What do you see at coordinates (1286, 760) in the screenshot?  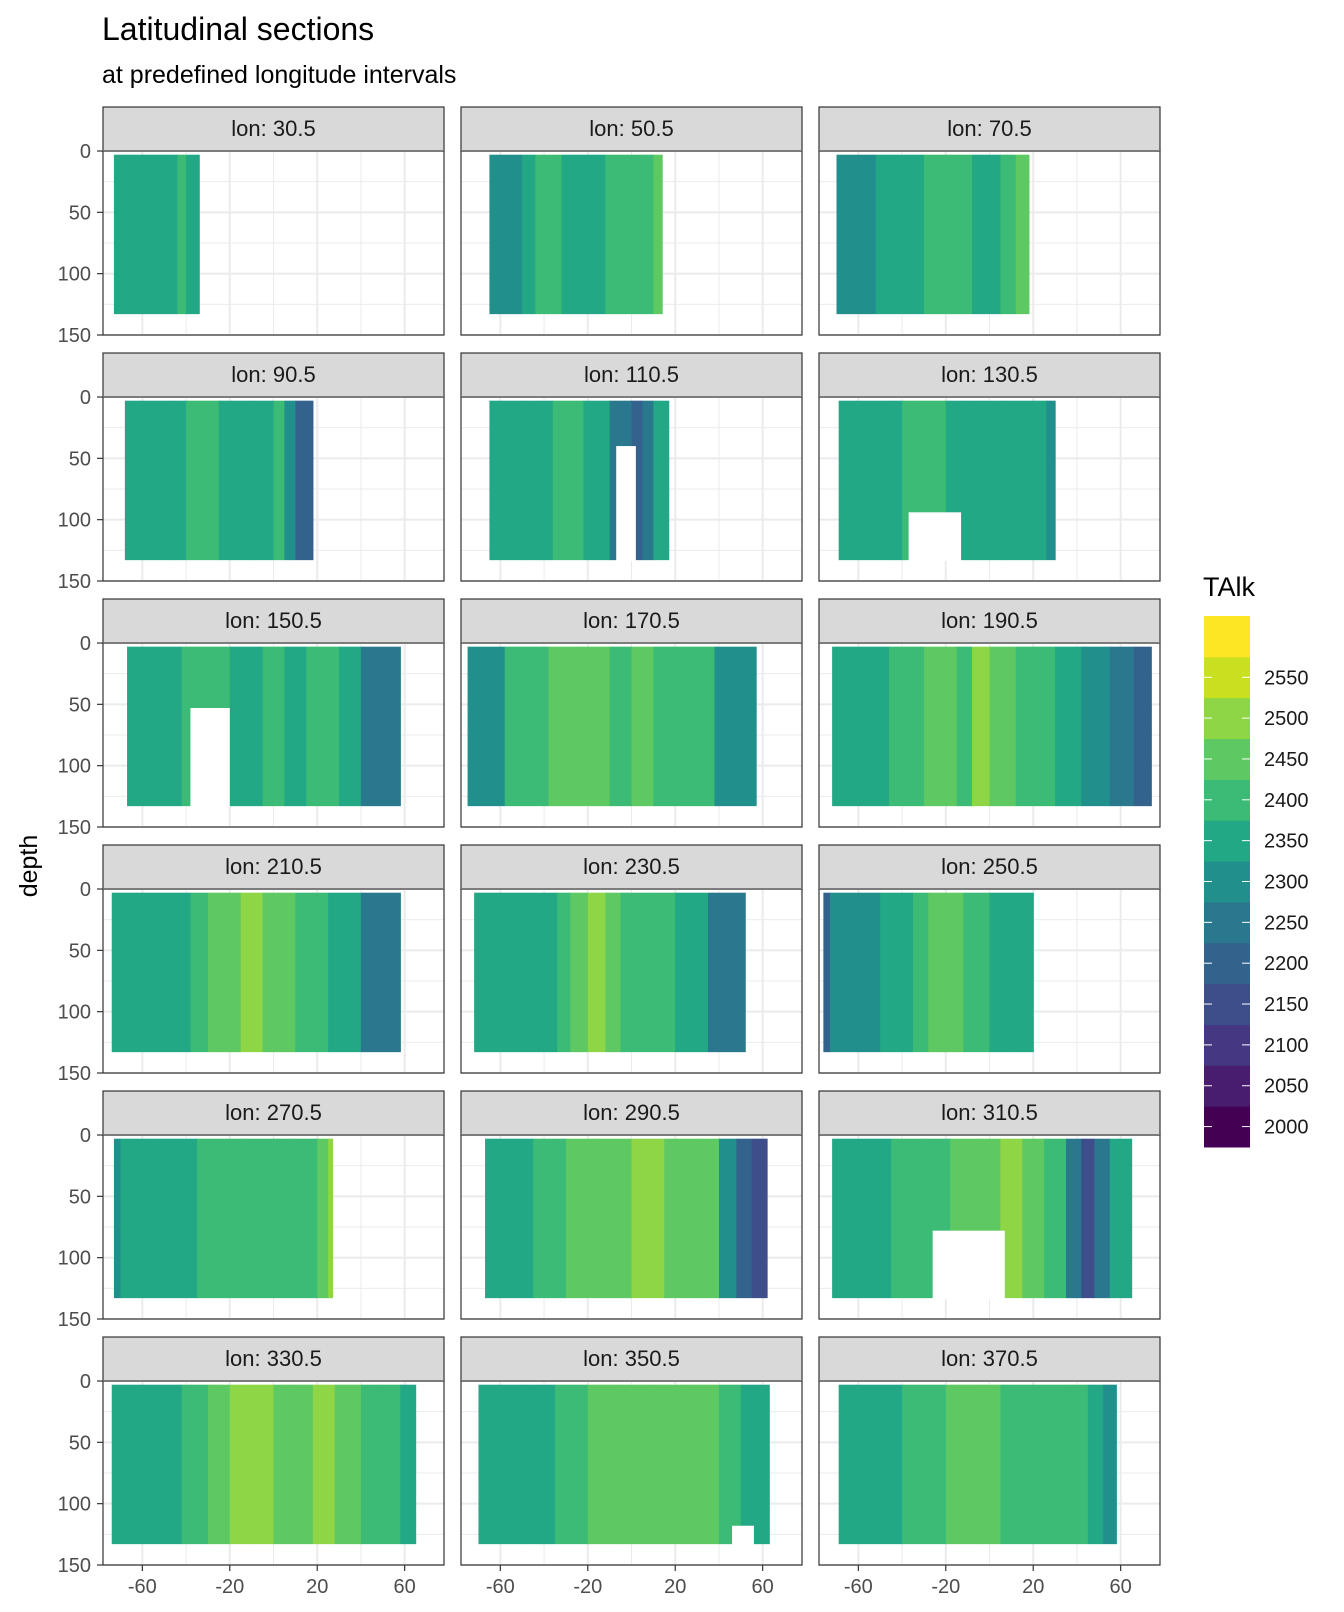 I see `legend-label: 2450` at bounding box center [1286, 760].